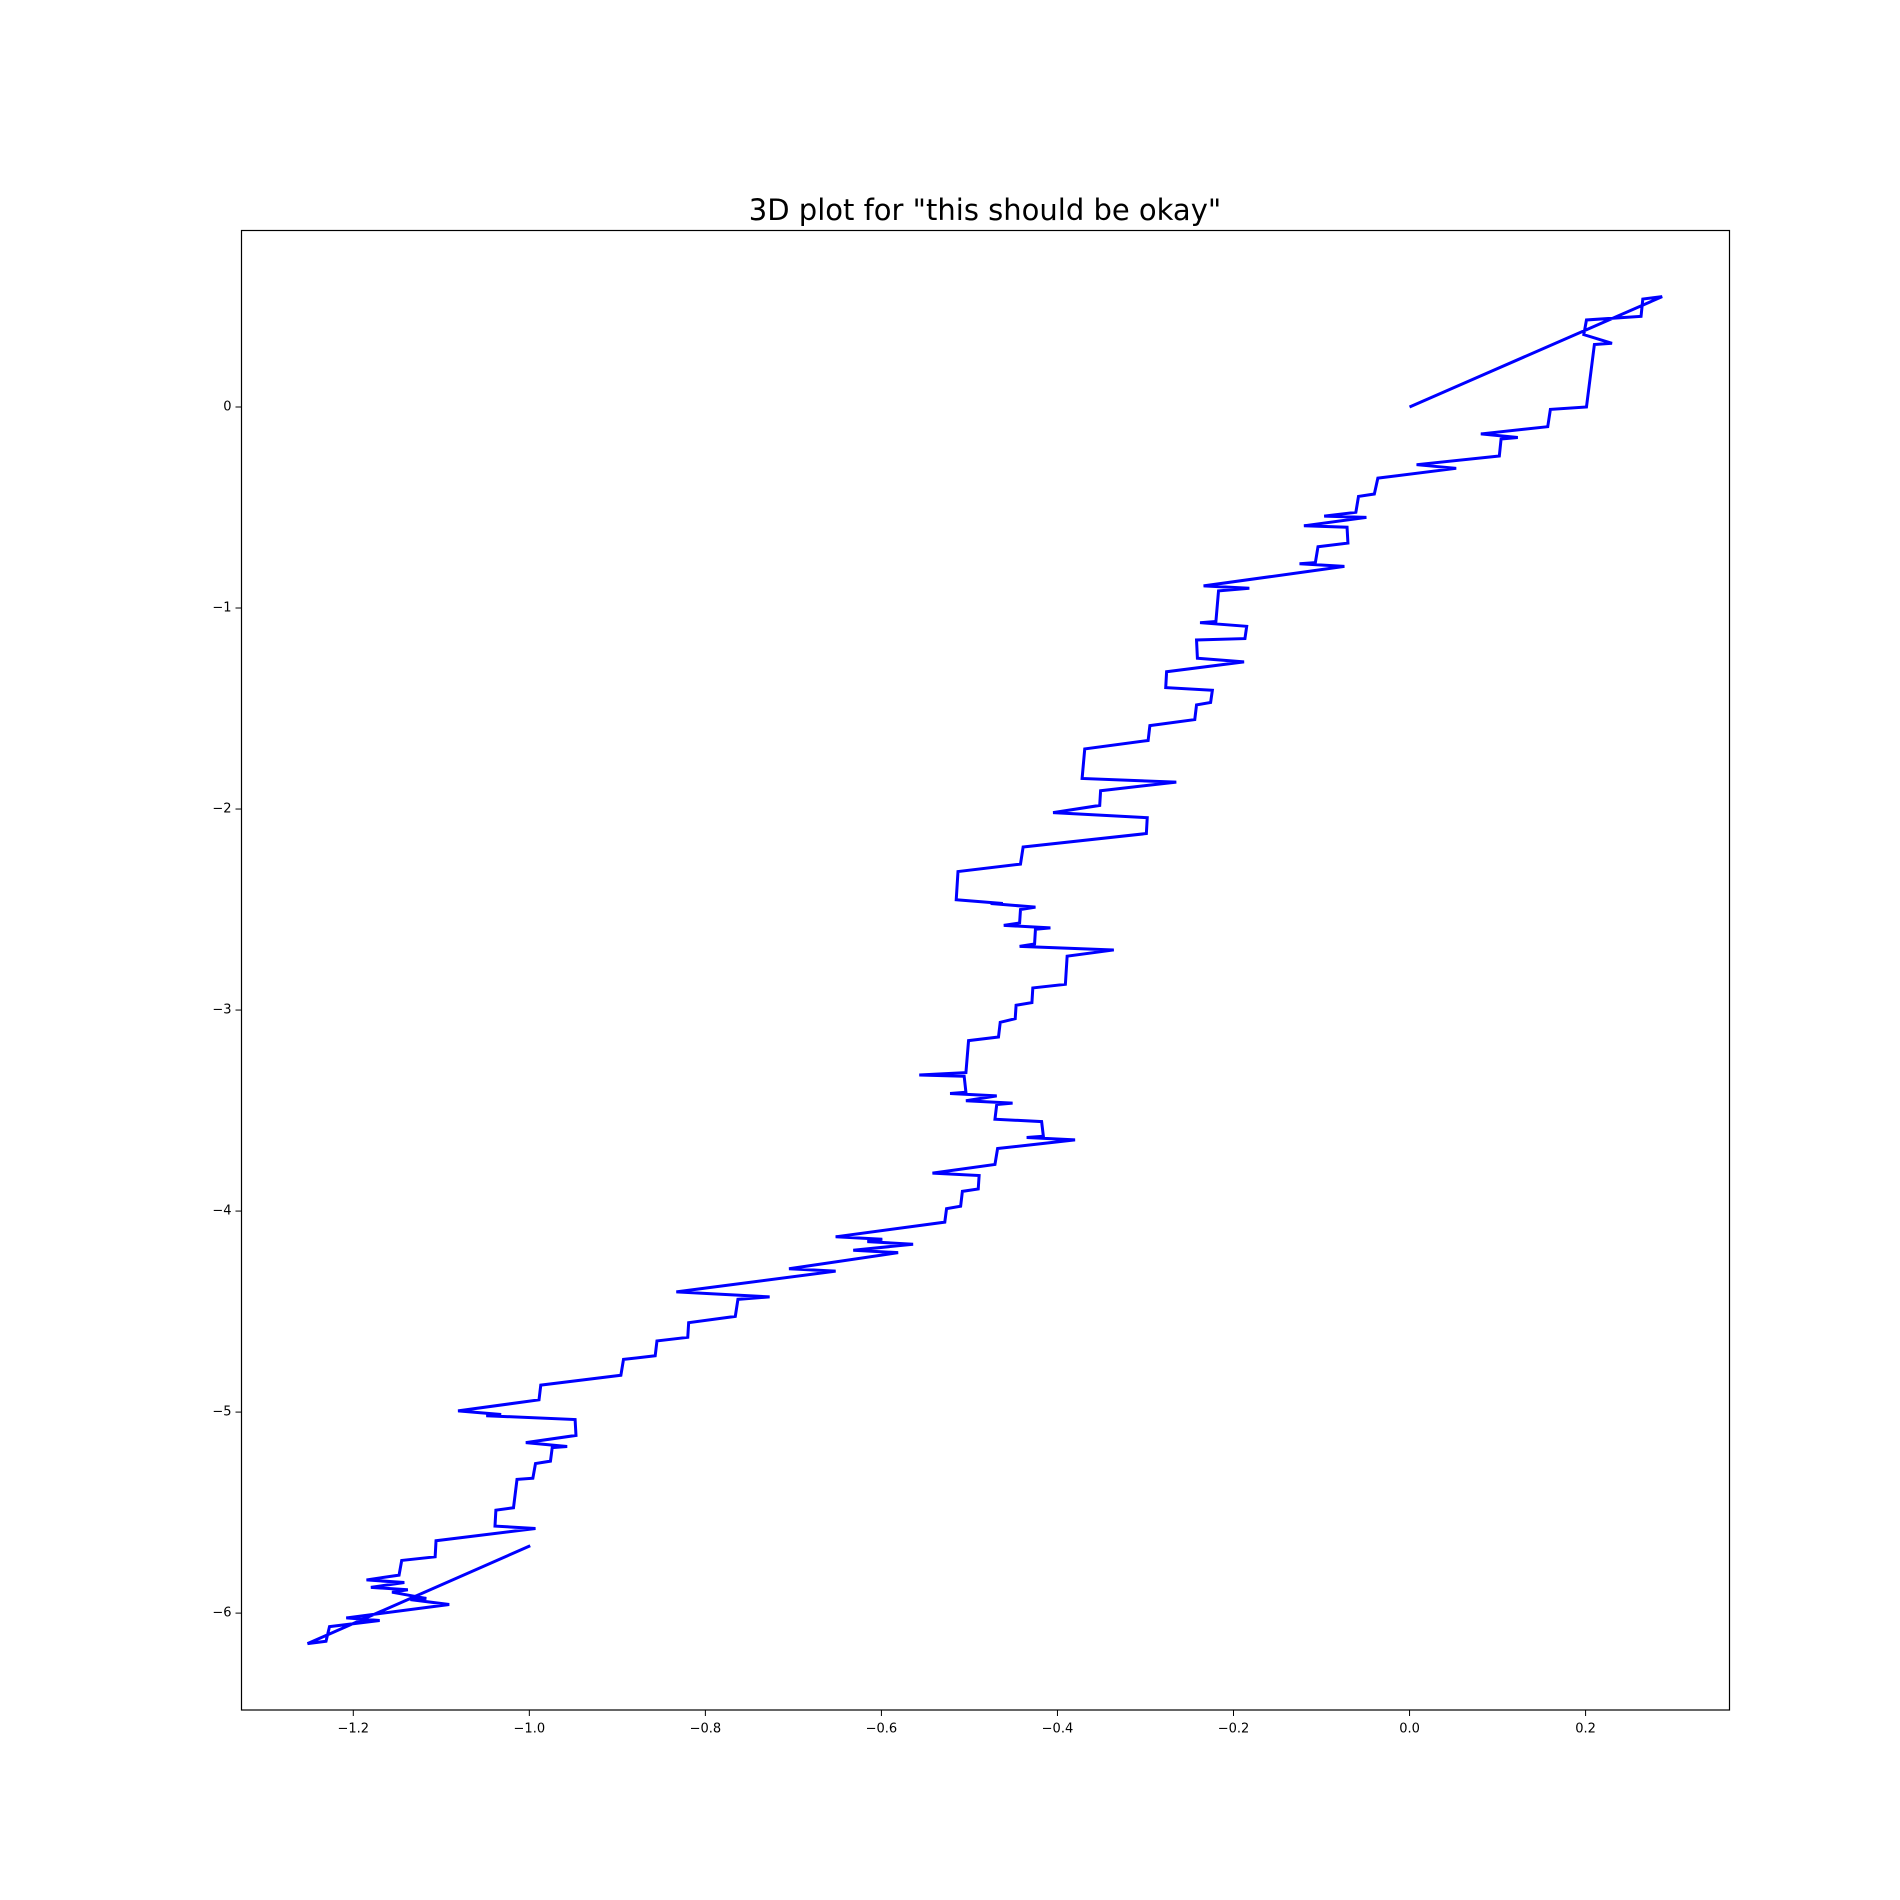 The width and height of the screenshot is (1900, 1900). I want to click on x-tick-label: −0.6, so click(882, 1729).